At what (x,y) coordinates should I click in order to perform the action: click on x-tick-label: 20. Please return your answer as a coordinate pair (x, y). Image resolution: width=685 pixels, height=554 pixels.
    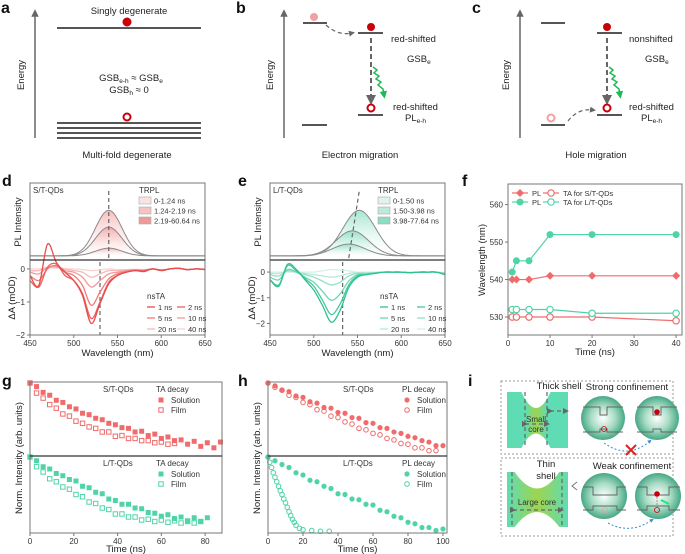
    Looking at the image, I should click on (303, 541).